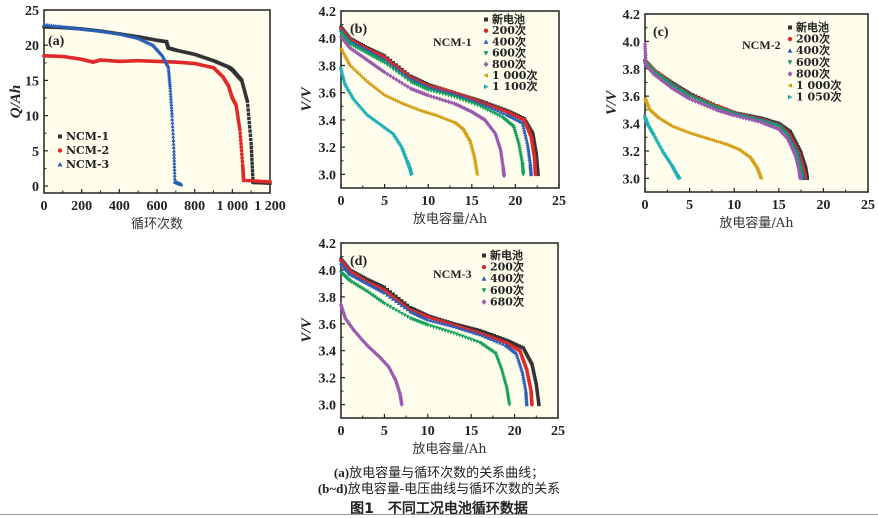 The height and width of the screenshot is (518, 878). Describe the element at coordinates (433, 333) in the screenshot. I see `series-400次` at that location.